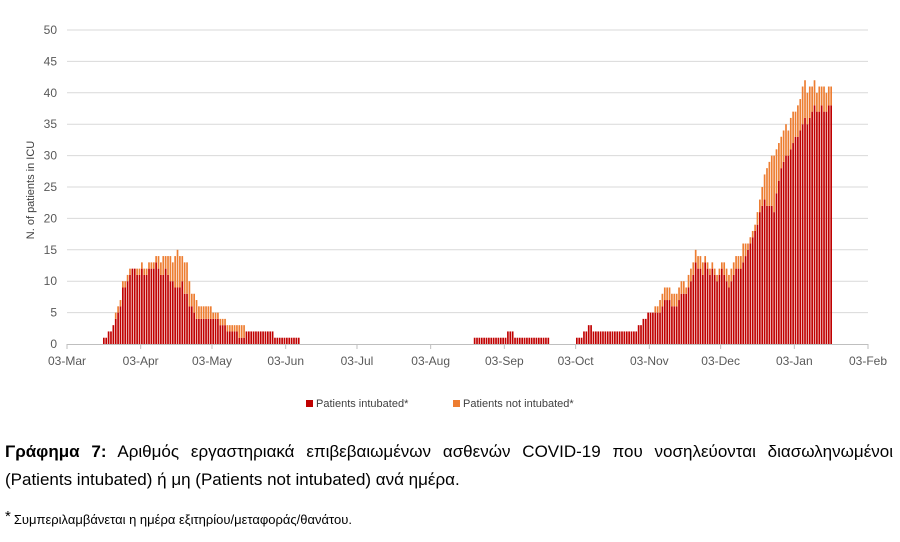 The width and height of the screenshot is (900, 542). Describe the element at coordinates (51, 187) in the screenshot. I see `y-tick-label: 25` at that location.